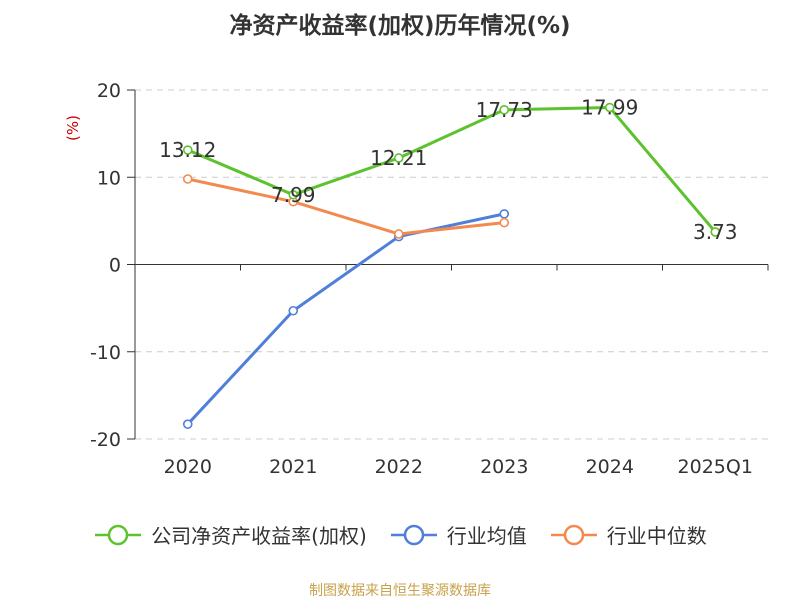 The width and height of the screenshot is (800, 600). What do you see at coordinates (399, 467) in the screenshot?
I see `x-tick-label: 2022` at bounding box center [399, 467].